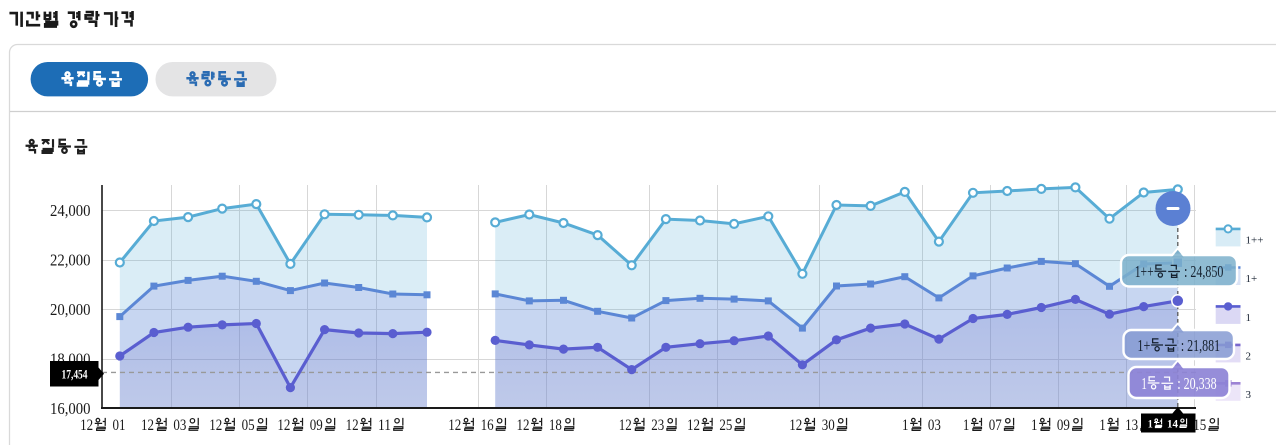 This screenshot has height=445, width=1276. Describe the element at coordinates (70, 260) in the screenshot. I see `svg-text: 22,000` at that location.